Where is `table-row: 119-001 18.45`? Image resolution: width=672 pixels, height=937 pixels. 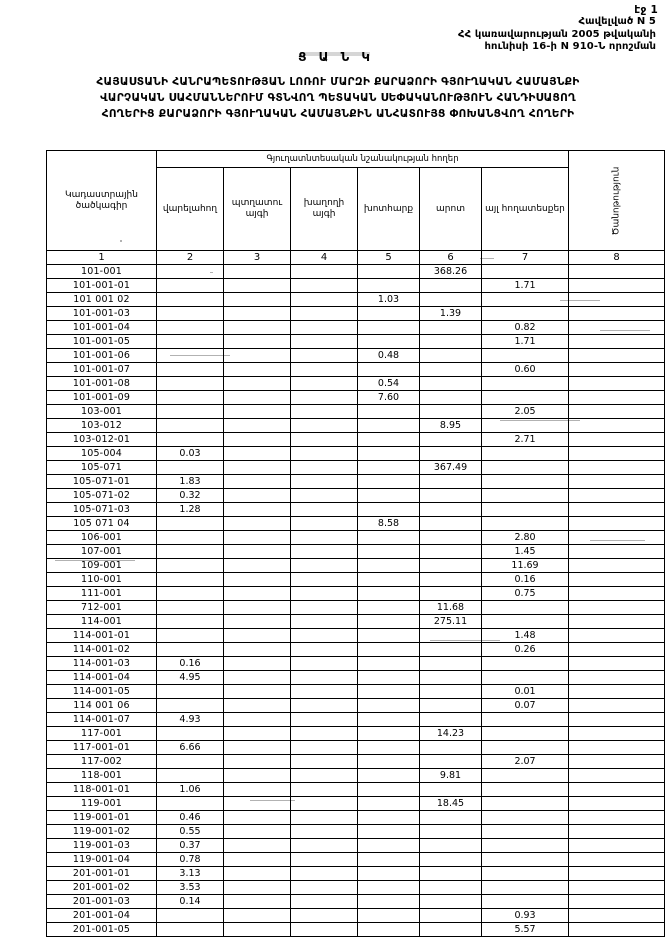
table-row: 119-001 18.45 is located at coordinates (356, 803).